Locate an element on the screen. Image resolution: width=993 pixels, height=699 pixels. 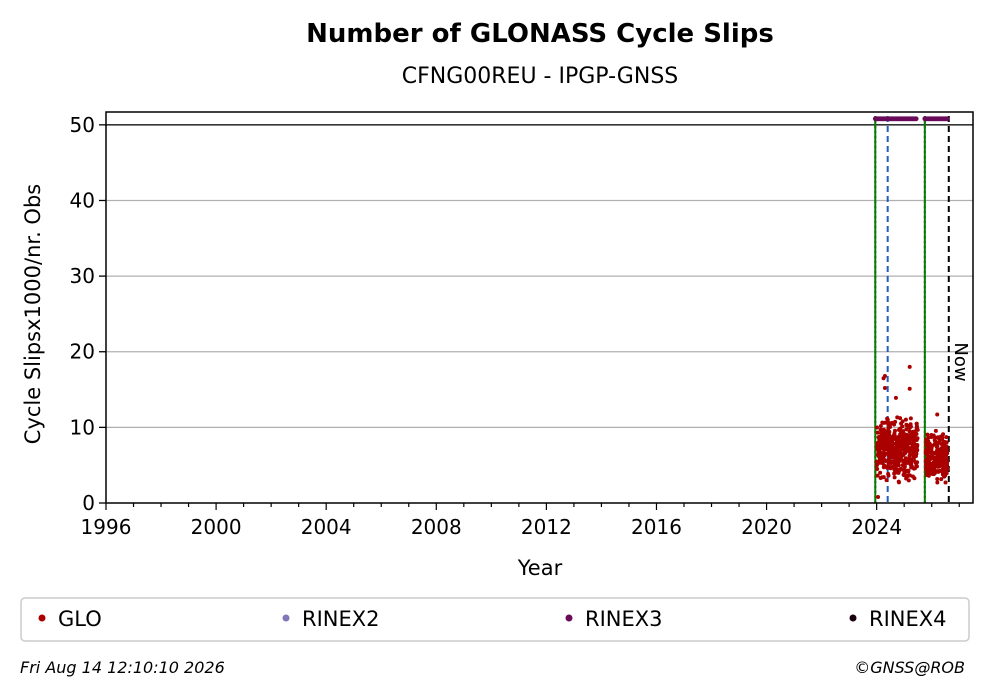
legend-label: RINEX3 is located at coordinates (624, 619).